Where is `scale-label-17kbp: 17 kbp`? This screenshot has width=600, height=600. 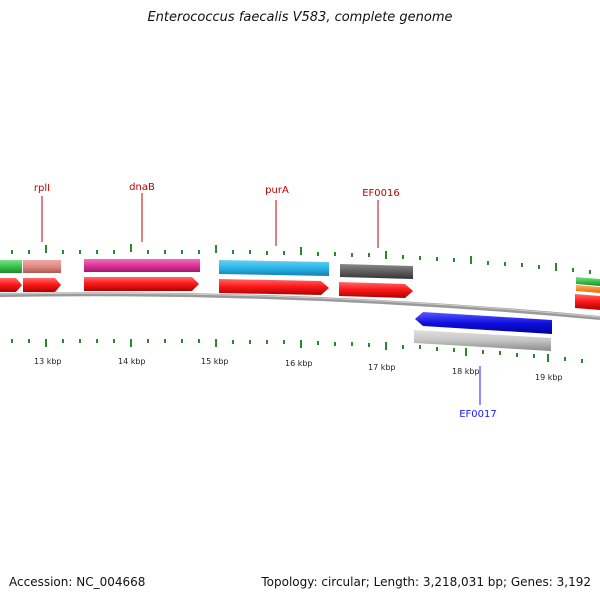 scale-label-17kbp: 17 kbp is located at coordinates (382, 367).